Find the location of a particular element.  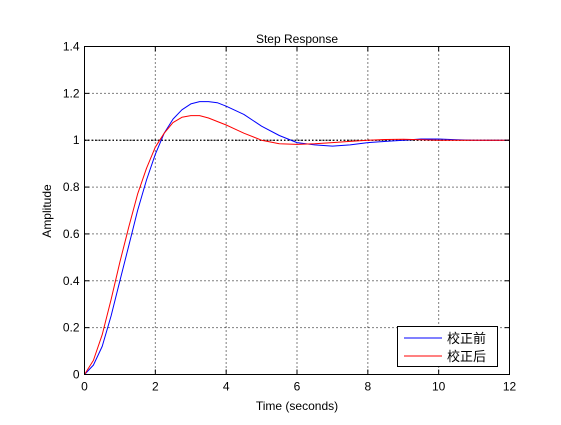

x-tick-label: 8 is located at coordinates (367, 387).